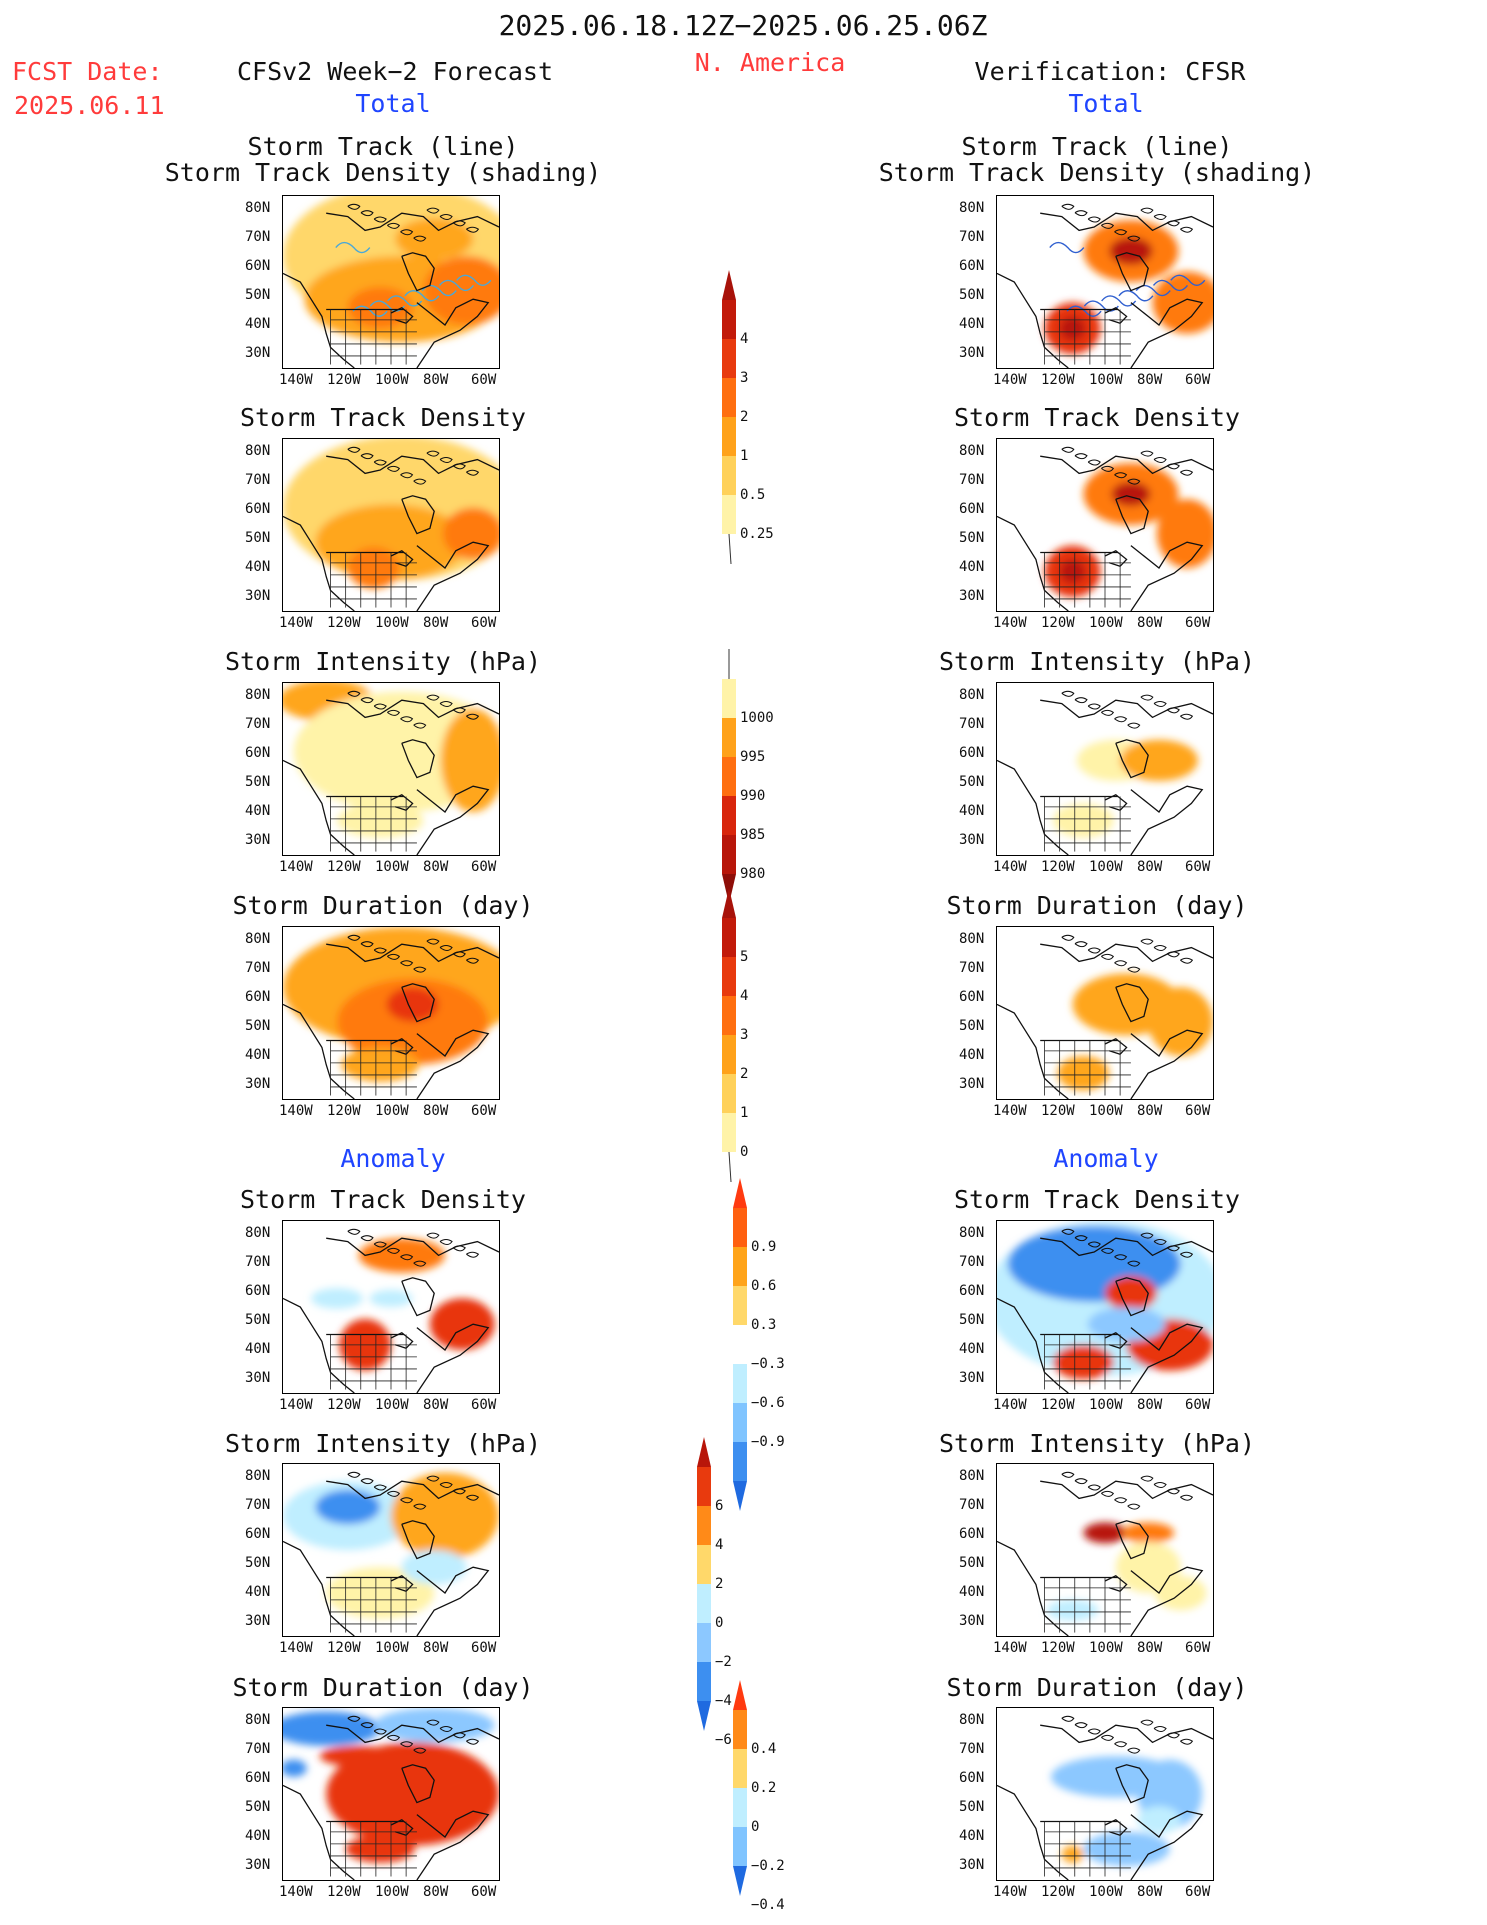  I want to click on colorbar-tick: 0.6, so click(764, 1286).